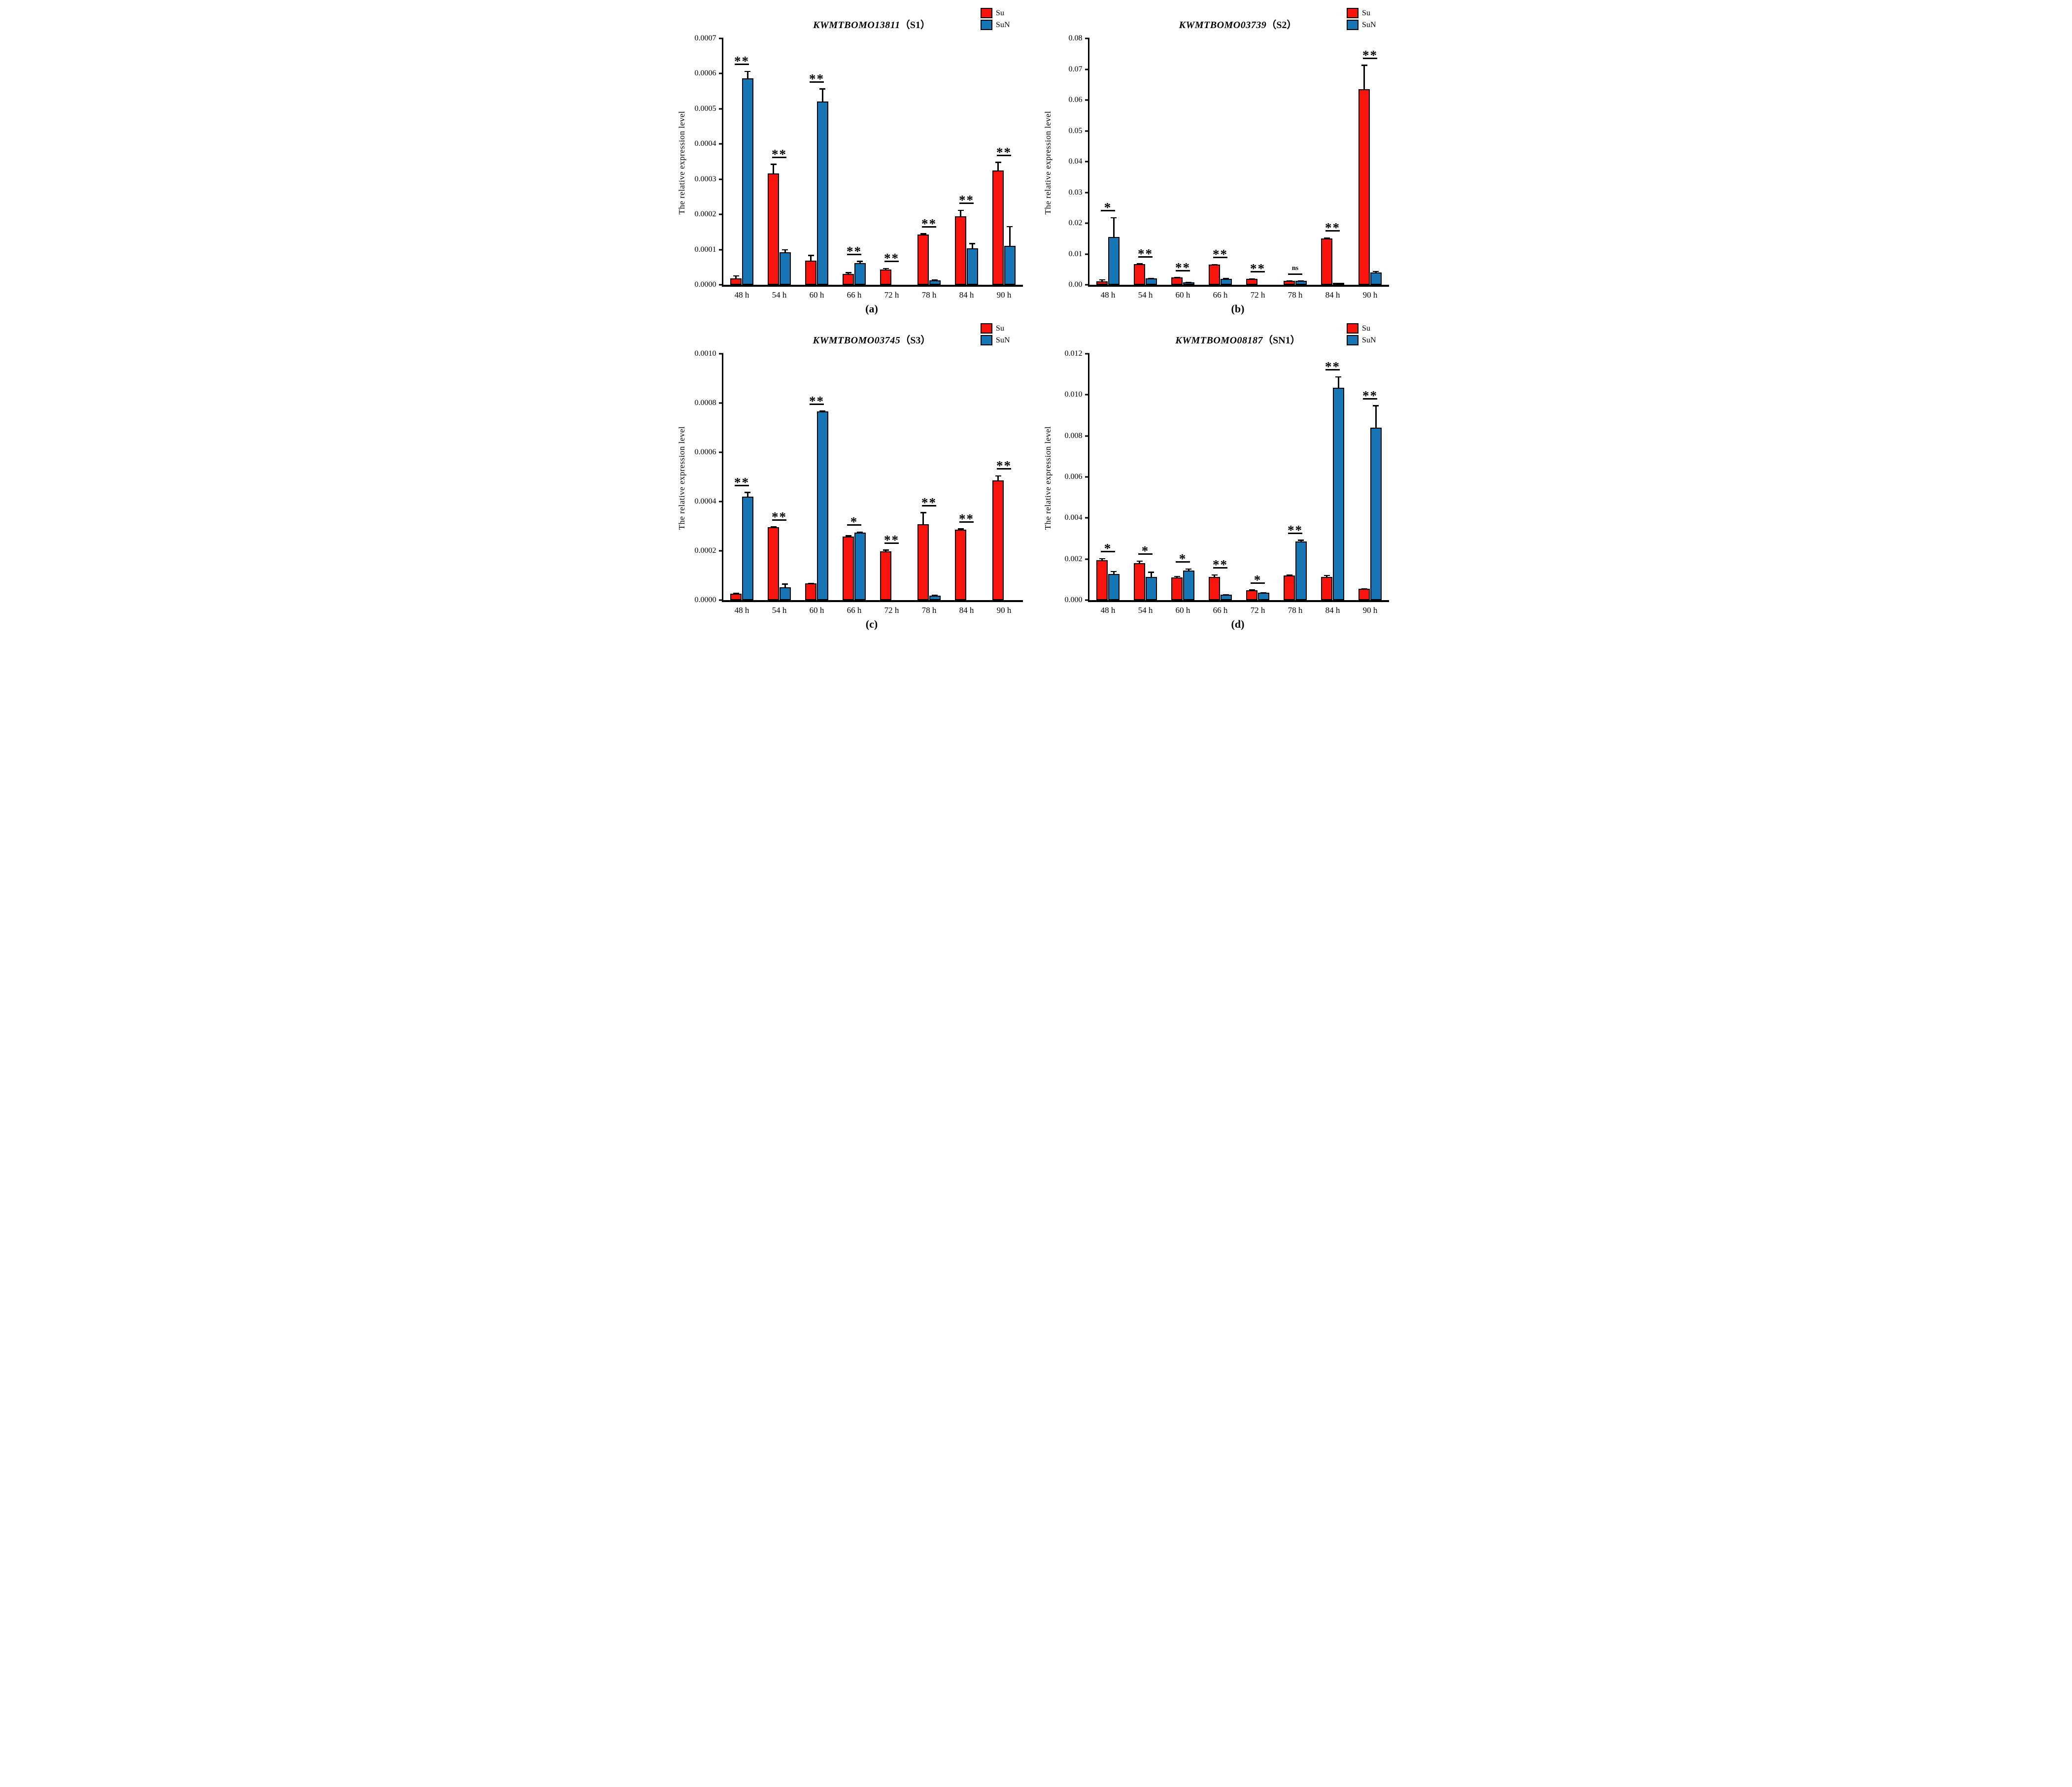 The height and width of the screenshot is (1787, 2072). I want to click on x-label-84h: 84 h, so click(1332, 295).